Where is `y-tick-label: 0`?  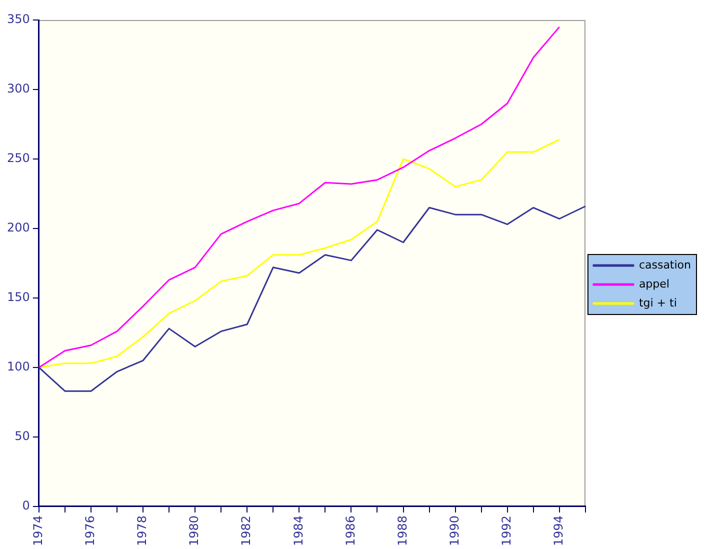
y-tick-label: 0 is located at coordinates (26, 505).